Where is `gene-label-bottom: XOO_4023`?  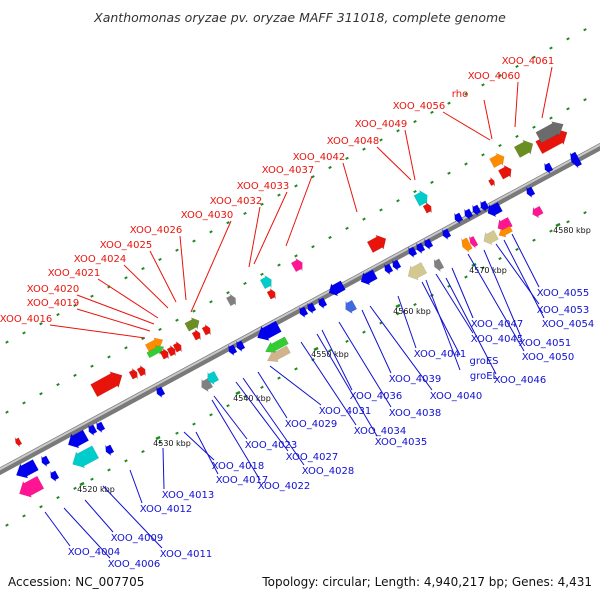 gene-label-bottom: XOO_4023 is located at coordinates (271, 445).